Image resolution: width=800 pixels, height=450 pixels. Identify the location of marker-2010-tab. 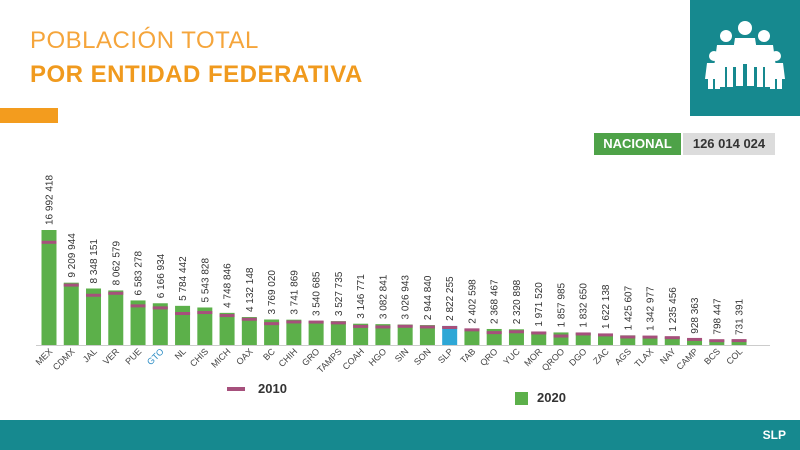
(472, 330).